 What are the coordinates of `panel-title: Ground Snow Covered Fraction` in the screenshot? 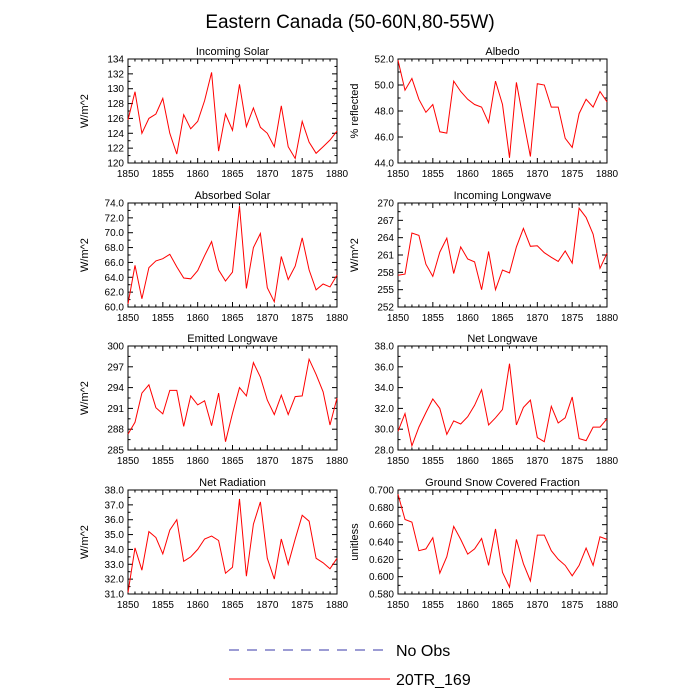 It's located at (502, 483).